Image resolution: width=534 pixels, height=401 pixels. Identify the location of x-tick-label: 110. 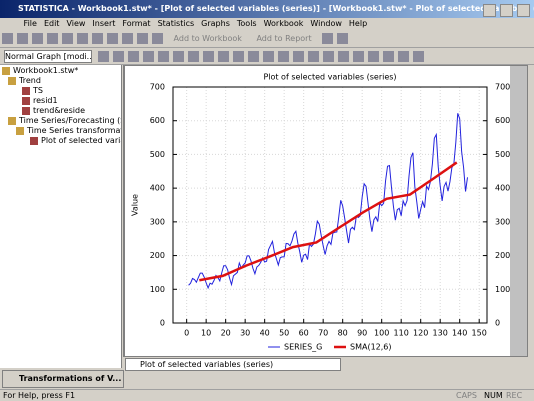
(401, 333).